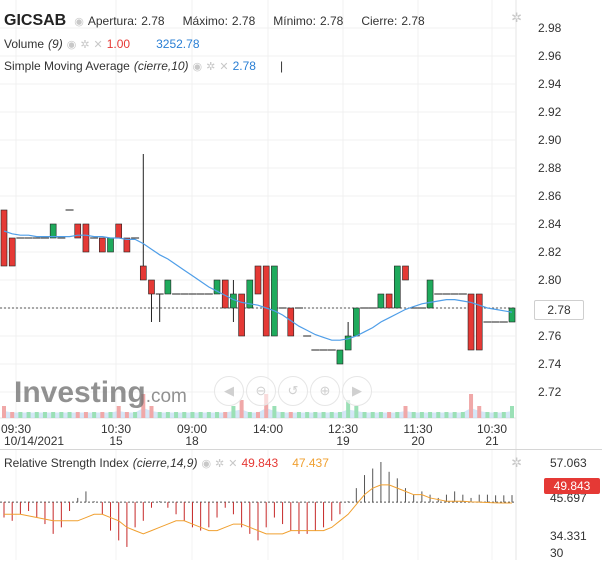 Image resolution: width=602 pixels, height=565 pixels. Describe the element at coordinates (229, 391) in the screenshot. I see `scroll-left-icon: ◀` at that location.